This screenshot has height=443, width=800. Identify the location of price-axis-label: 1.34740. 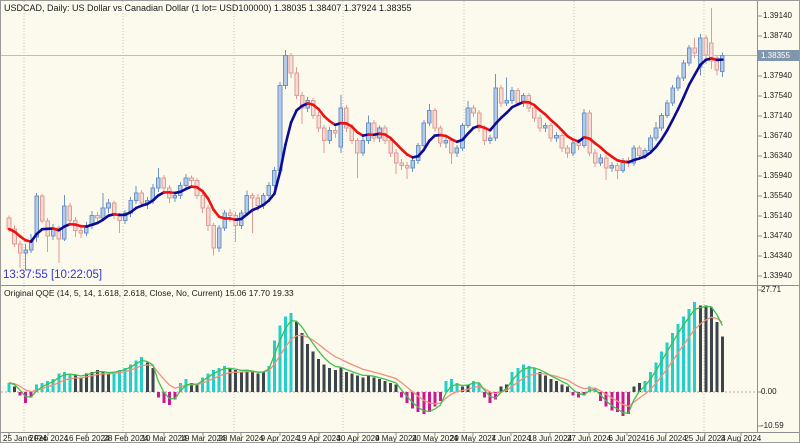
(777, 235).